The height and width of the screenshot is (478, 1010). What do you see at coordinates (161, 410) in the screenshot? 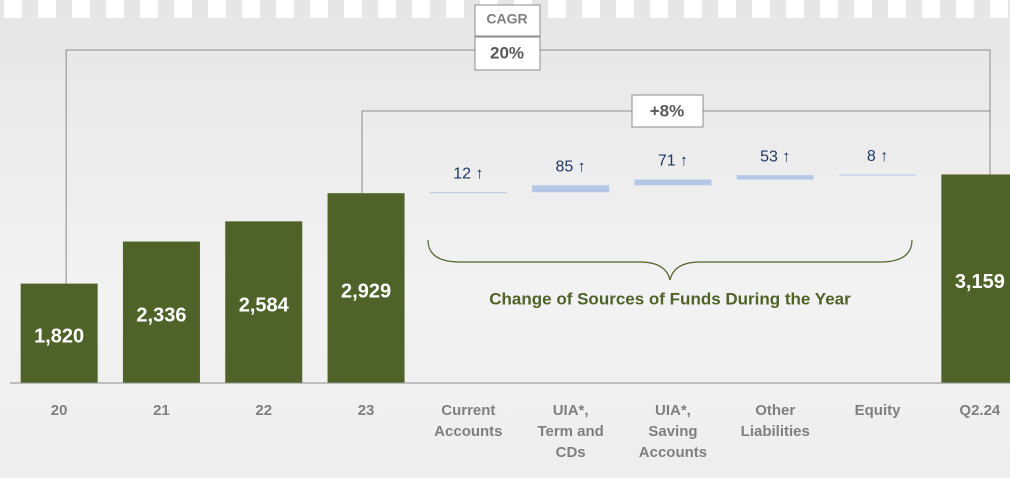
I see `x-tick-label: 21` at bounding box center [161, 410].